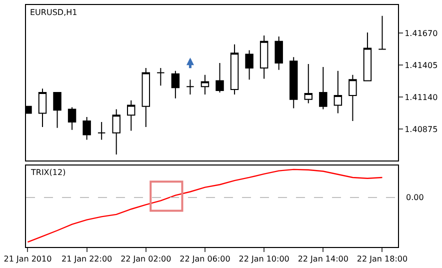 The image size is (442, 268). Describe the element at coordinates (48, 172) in the screenshot. I see `chart-title: TRIX(12)` at that location.